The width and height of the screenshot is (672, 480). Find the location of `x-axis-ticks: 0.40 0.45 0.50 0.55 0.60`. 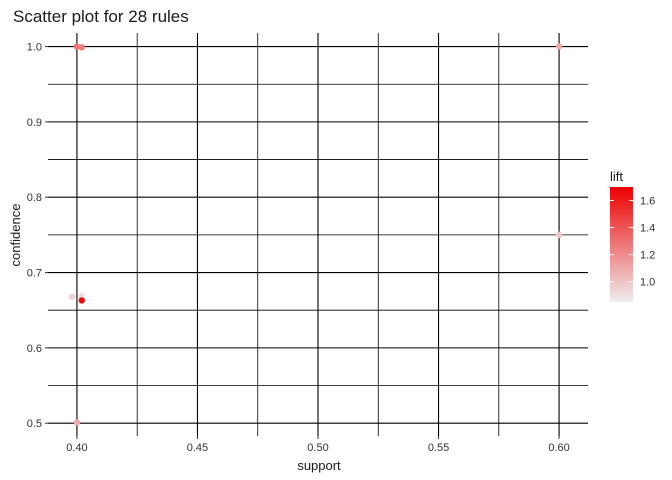

x-axis-ticks: 0.40 0.45 0.50 0.55 0.60 is located at coordinates (318, 445).